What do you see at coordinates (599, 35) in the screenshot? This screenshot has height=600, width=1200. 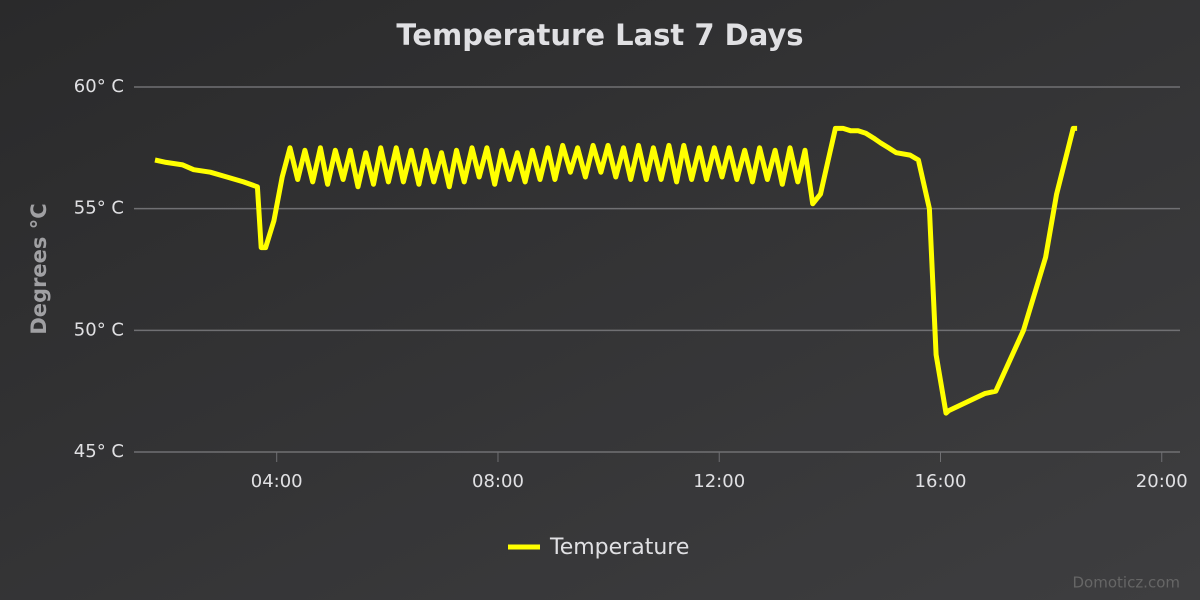 I see `chart-title: Temperature Last 7 Days` at bounding box center [599, 35].